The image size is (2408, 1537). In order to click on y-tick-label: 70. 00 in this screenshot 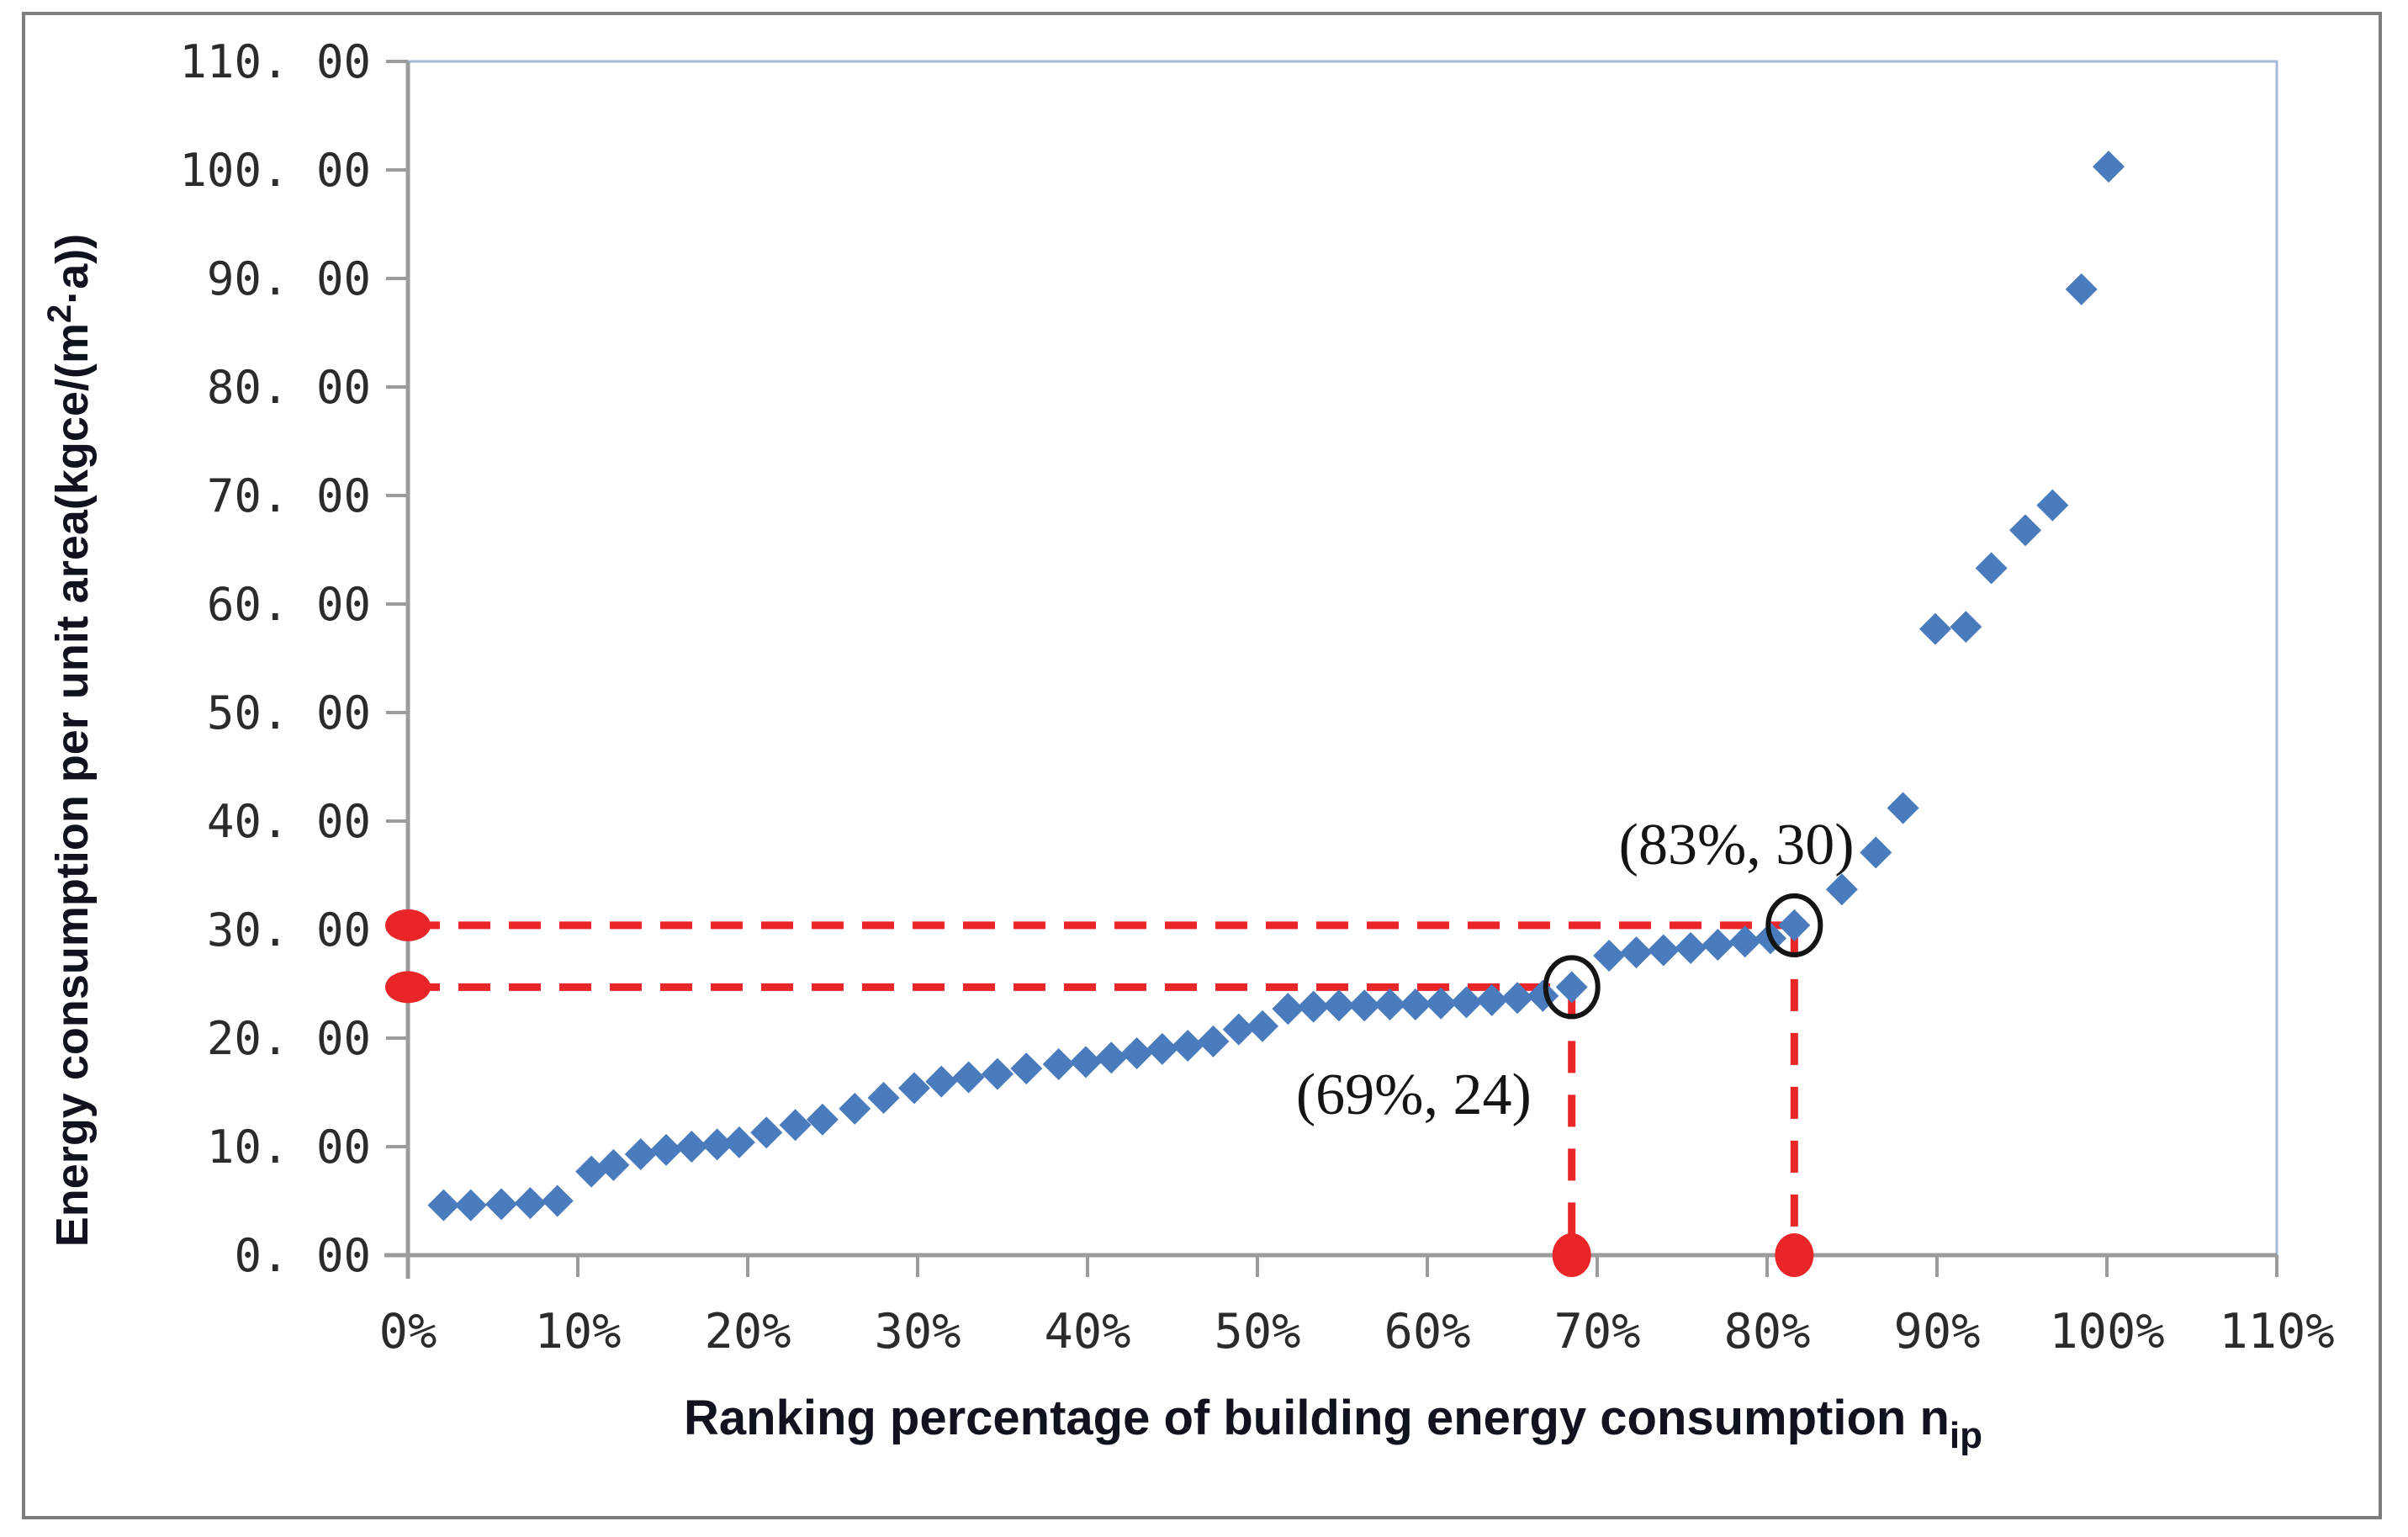, I will do `click(289, 495)`.